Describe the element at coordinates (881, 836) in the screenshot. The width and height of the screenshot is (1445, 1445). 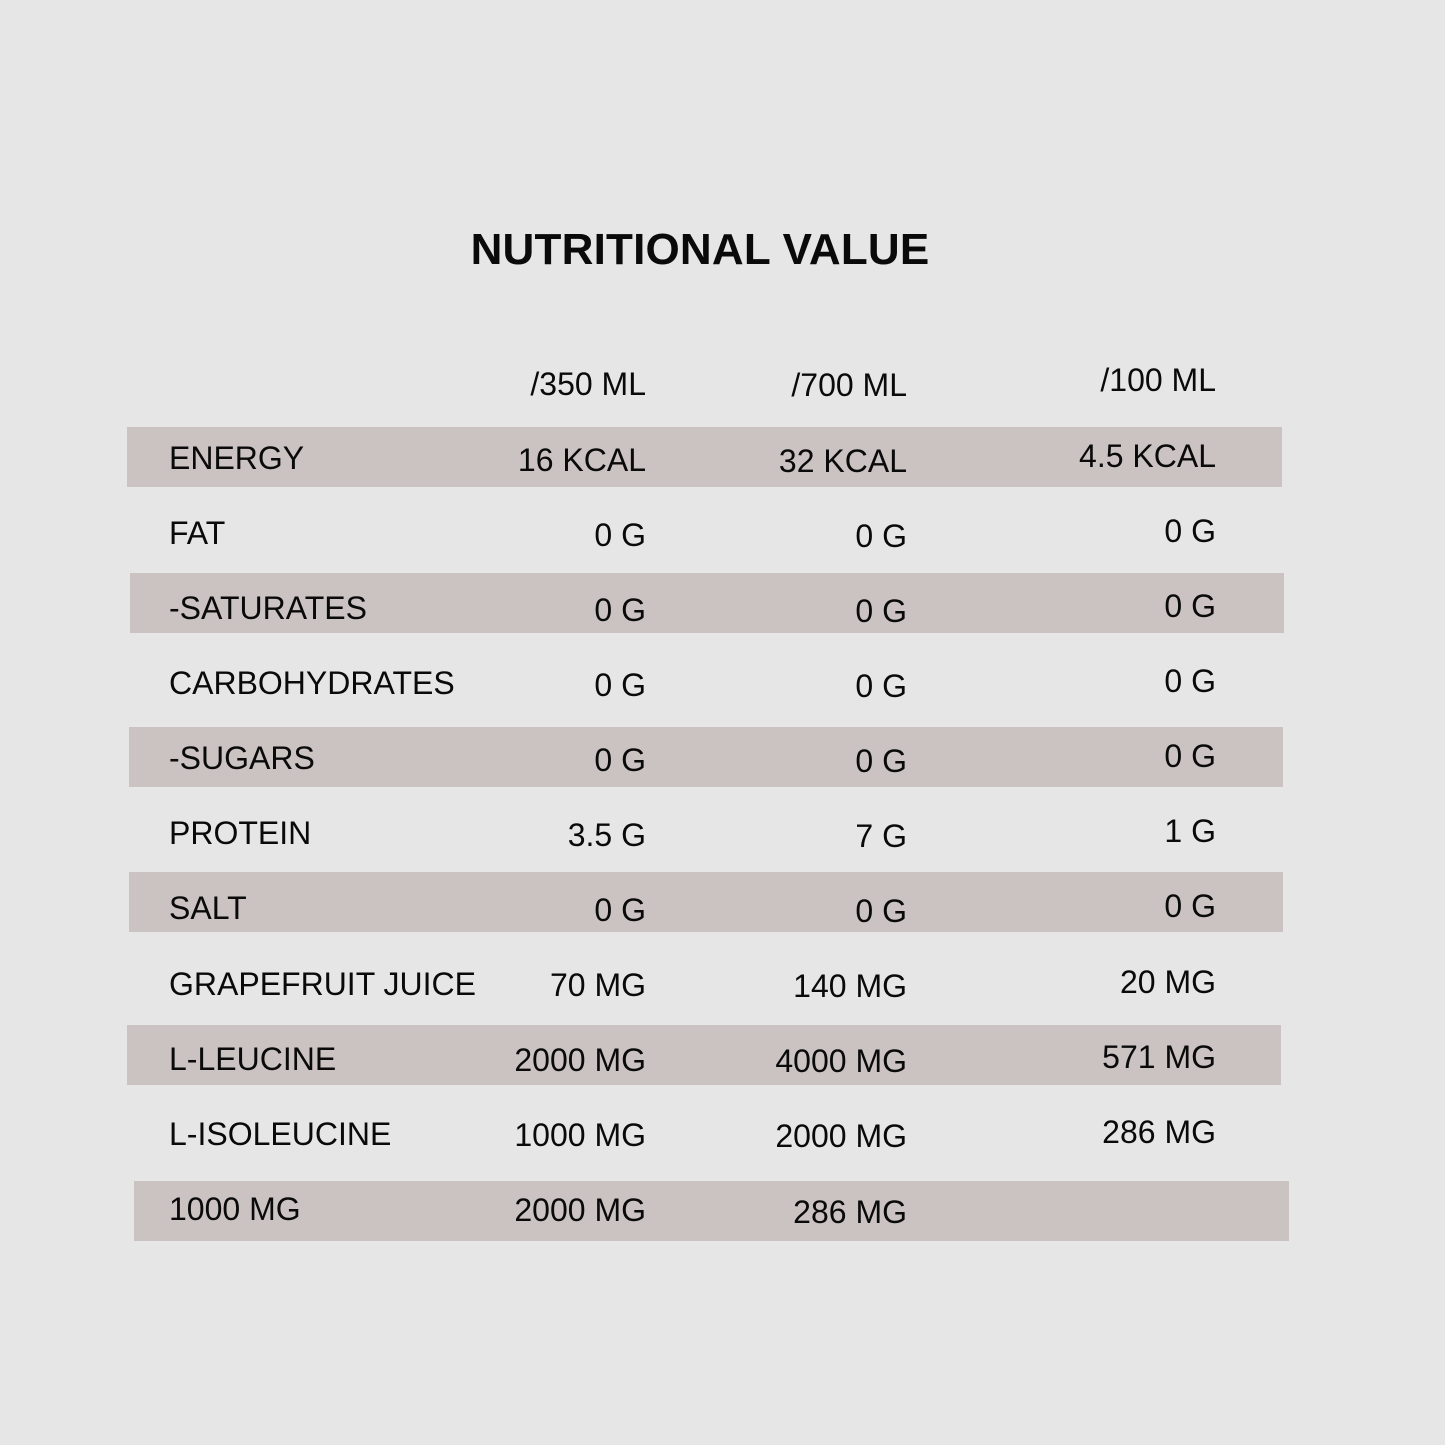
I see `value-700ml: 7 G` at that location.